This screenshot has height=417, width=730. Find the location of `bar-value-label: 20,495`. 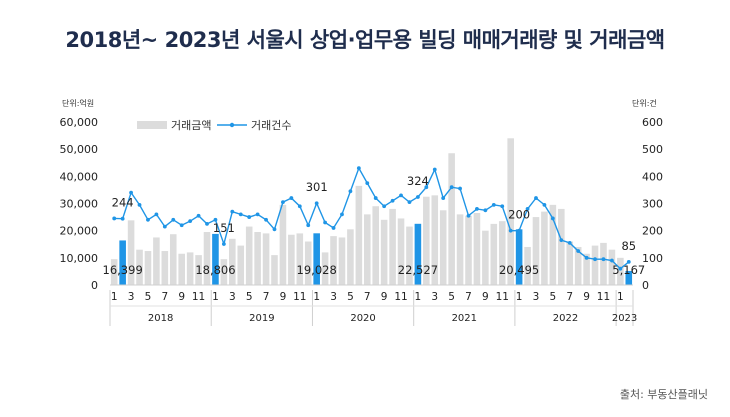

bar-value-label: 20,495 is located at coordinates (519, 270).